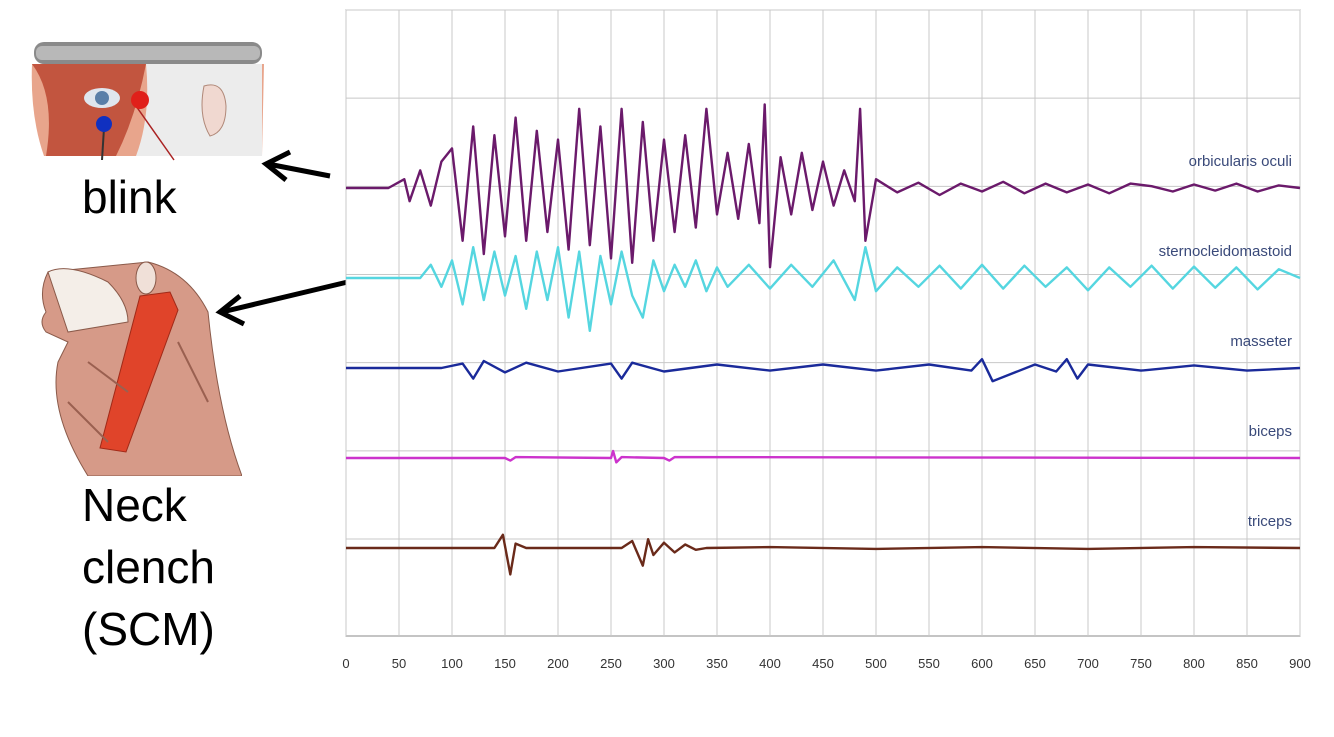  I want to click on x-tick-label: 550, so click(929, 663).